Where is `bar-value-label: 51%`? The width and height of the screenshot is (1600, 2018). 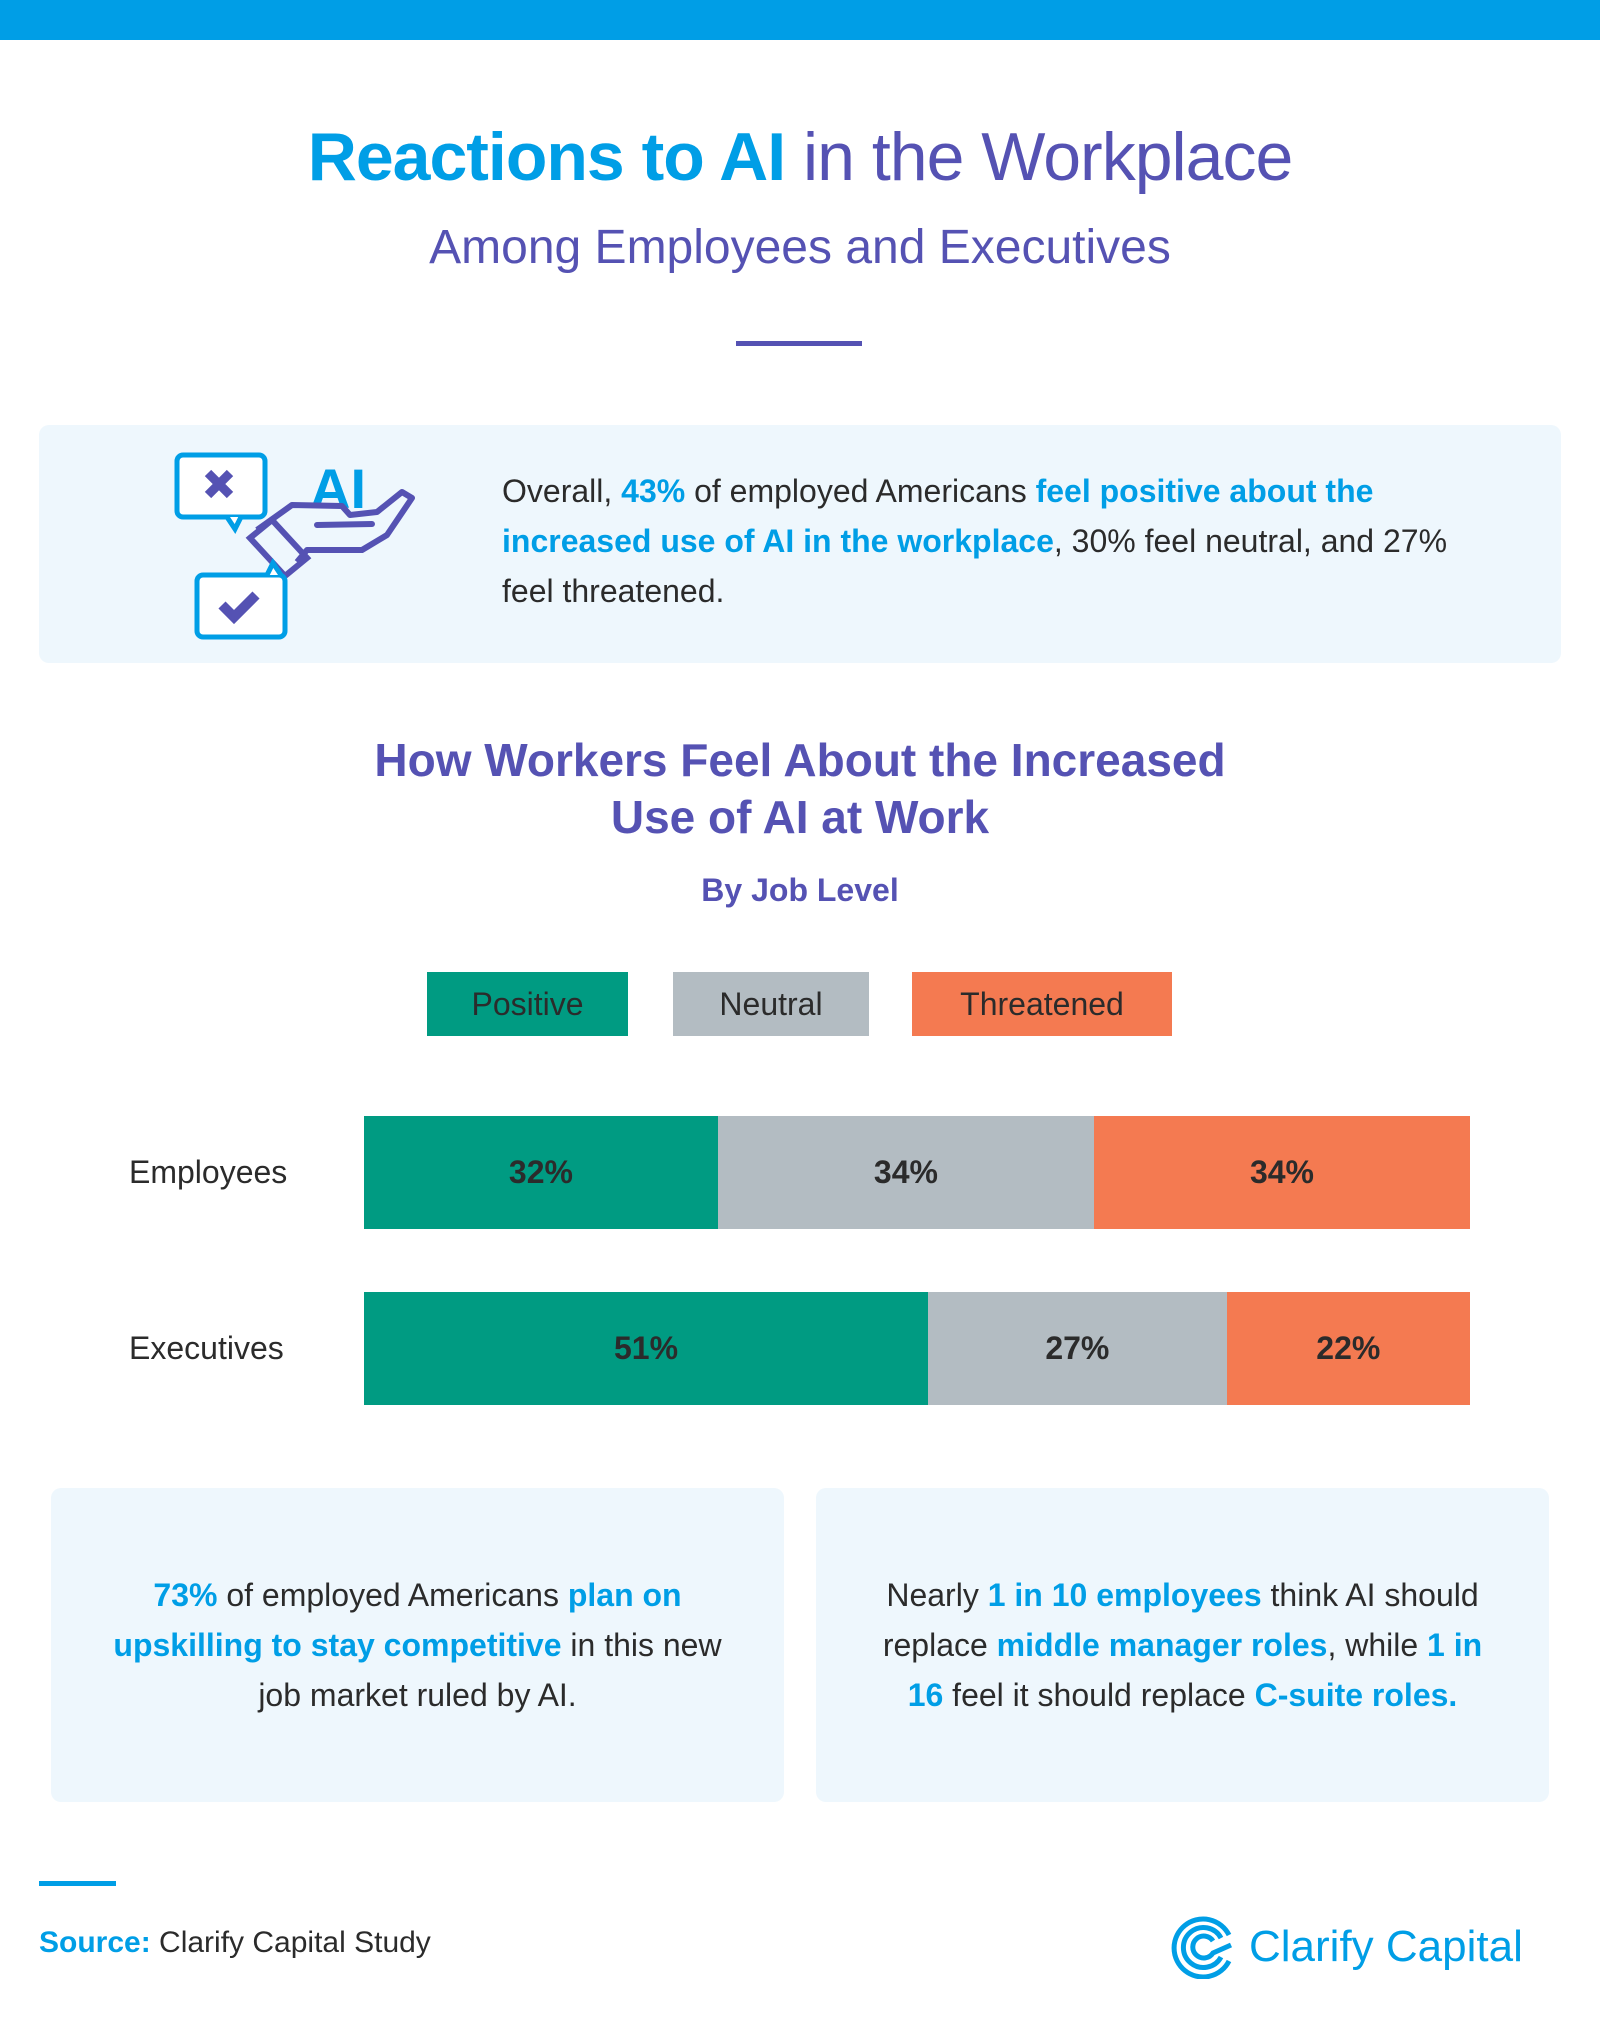
bar-value-label: 51% is located at coordinates (646, 1348).